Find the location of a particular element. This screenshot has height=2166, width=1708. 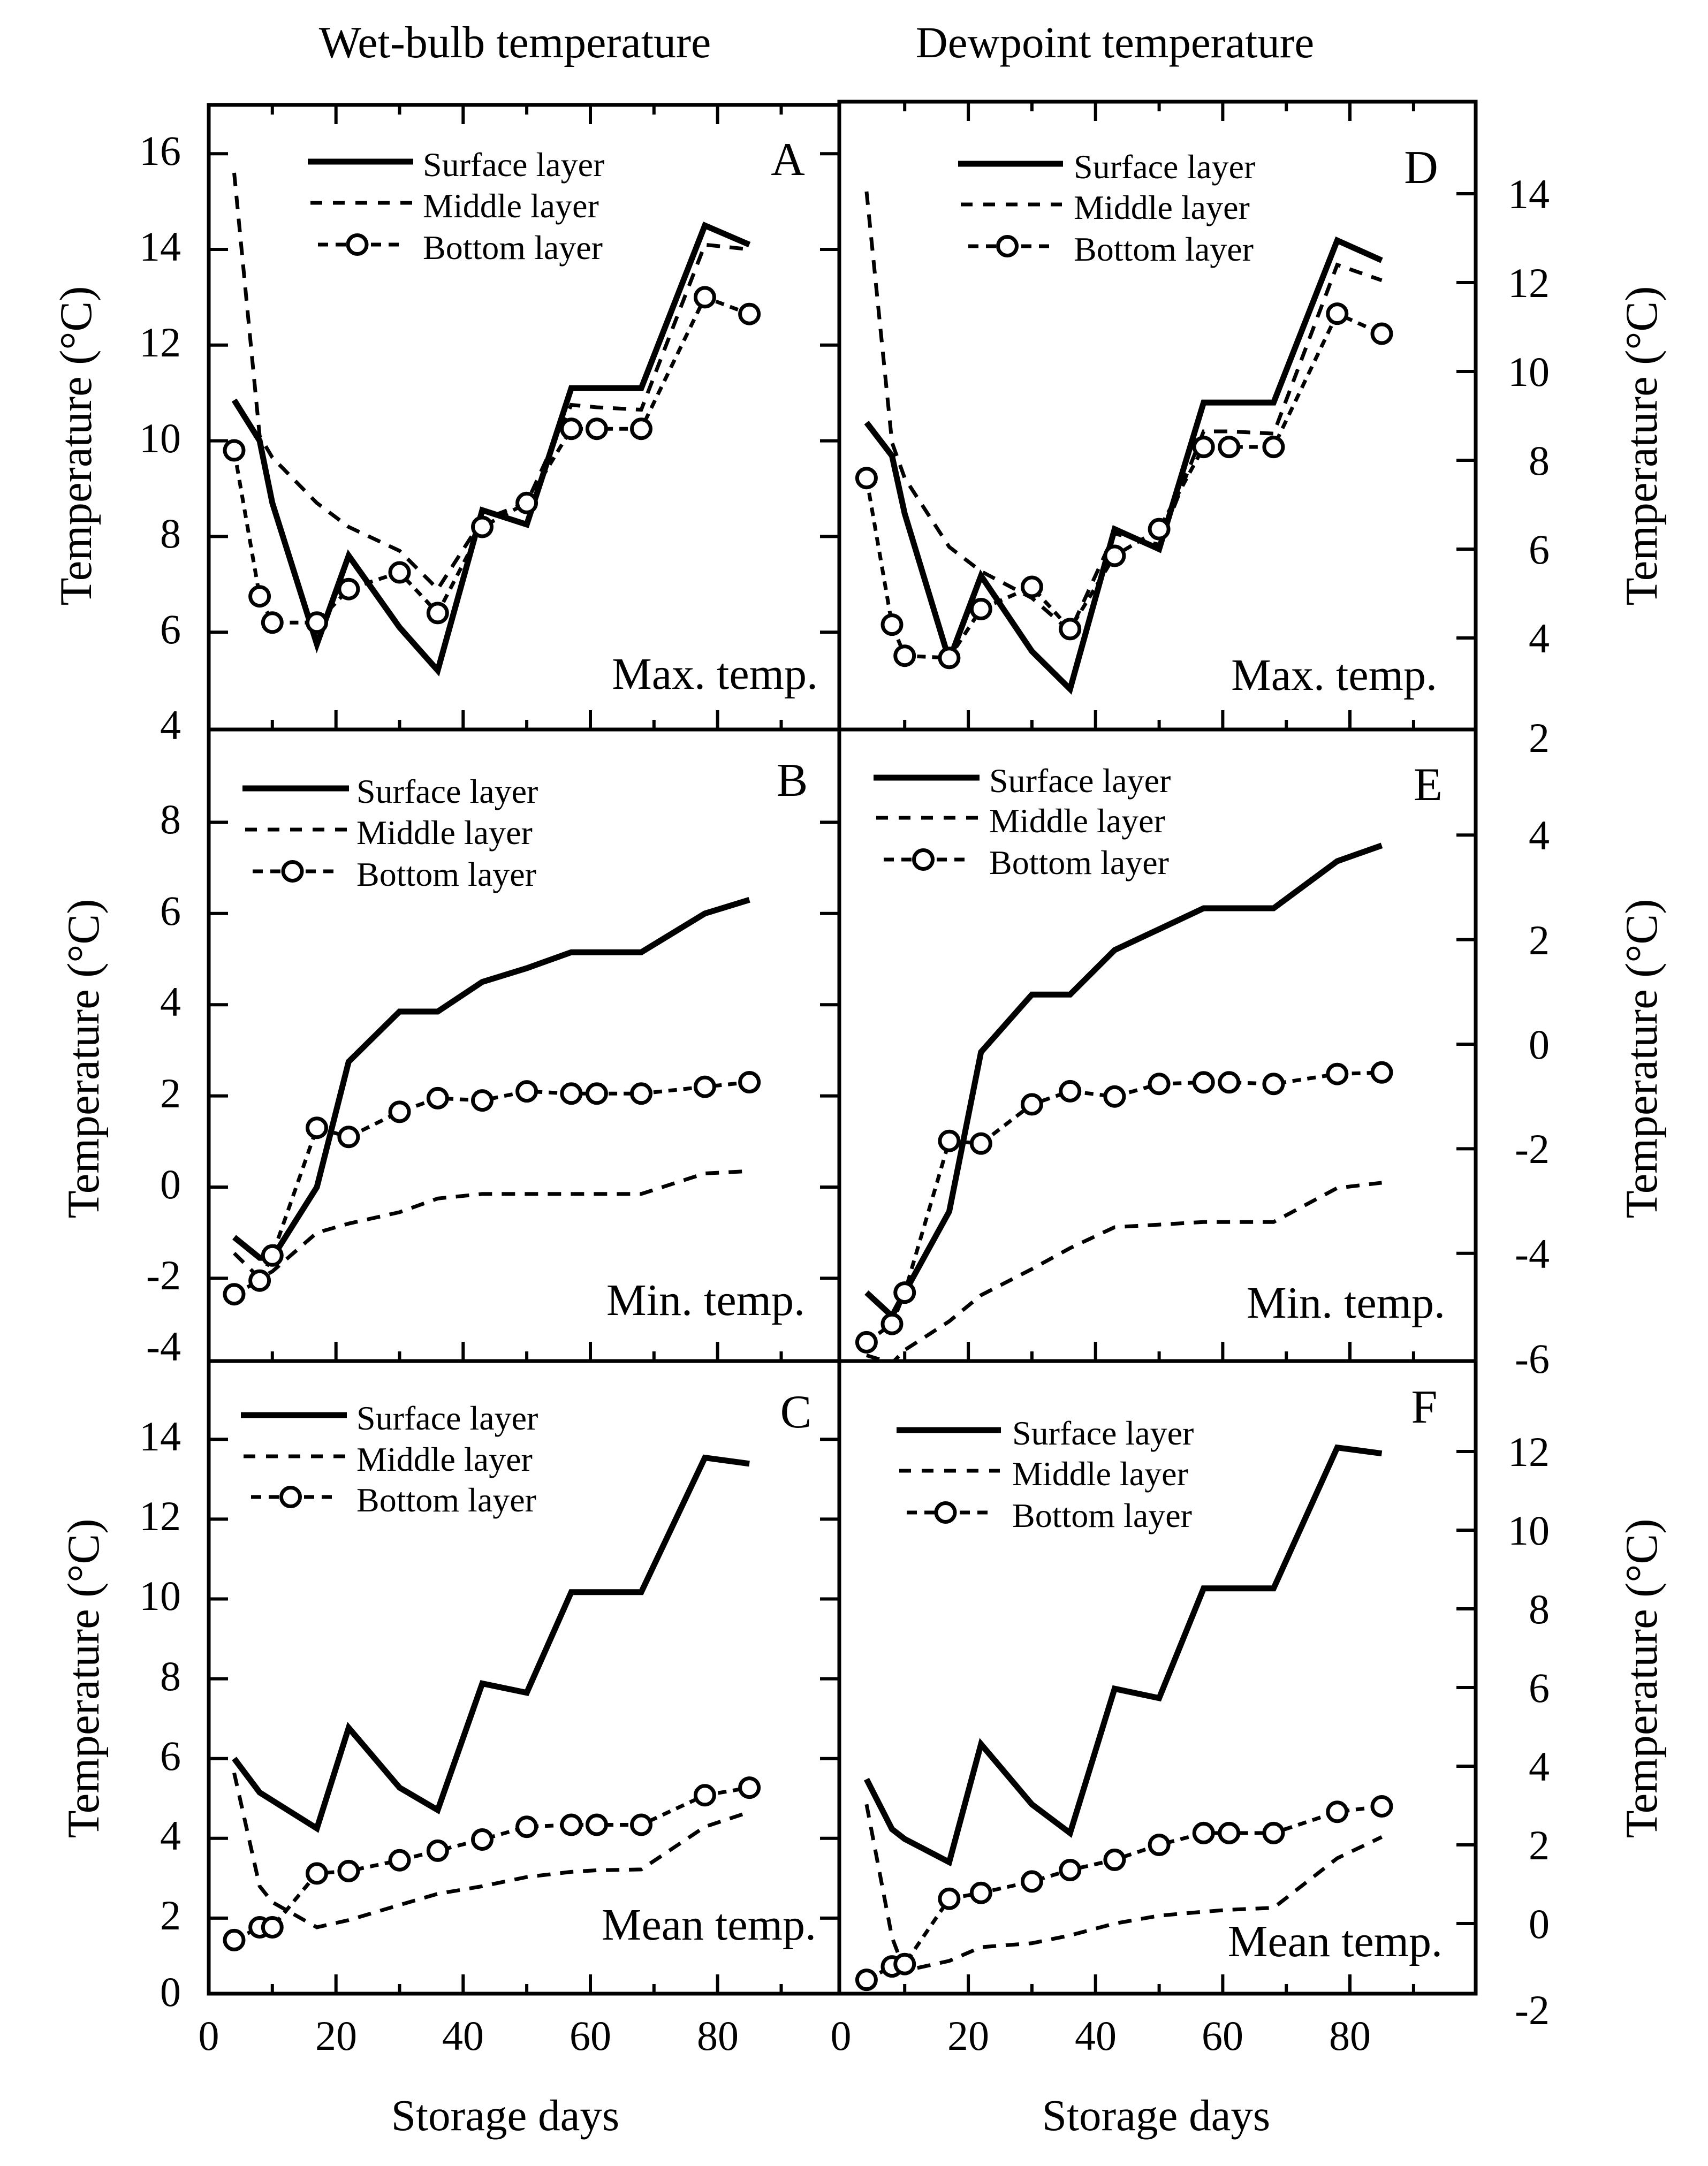

svg-text: E is located at coordinates (1428, 785).